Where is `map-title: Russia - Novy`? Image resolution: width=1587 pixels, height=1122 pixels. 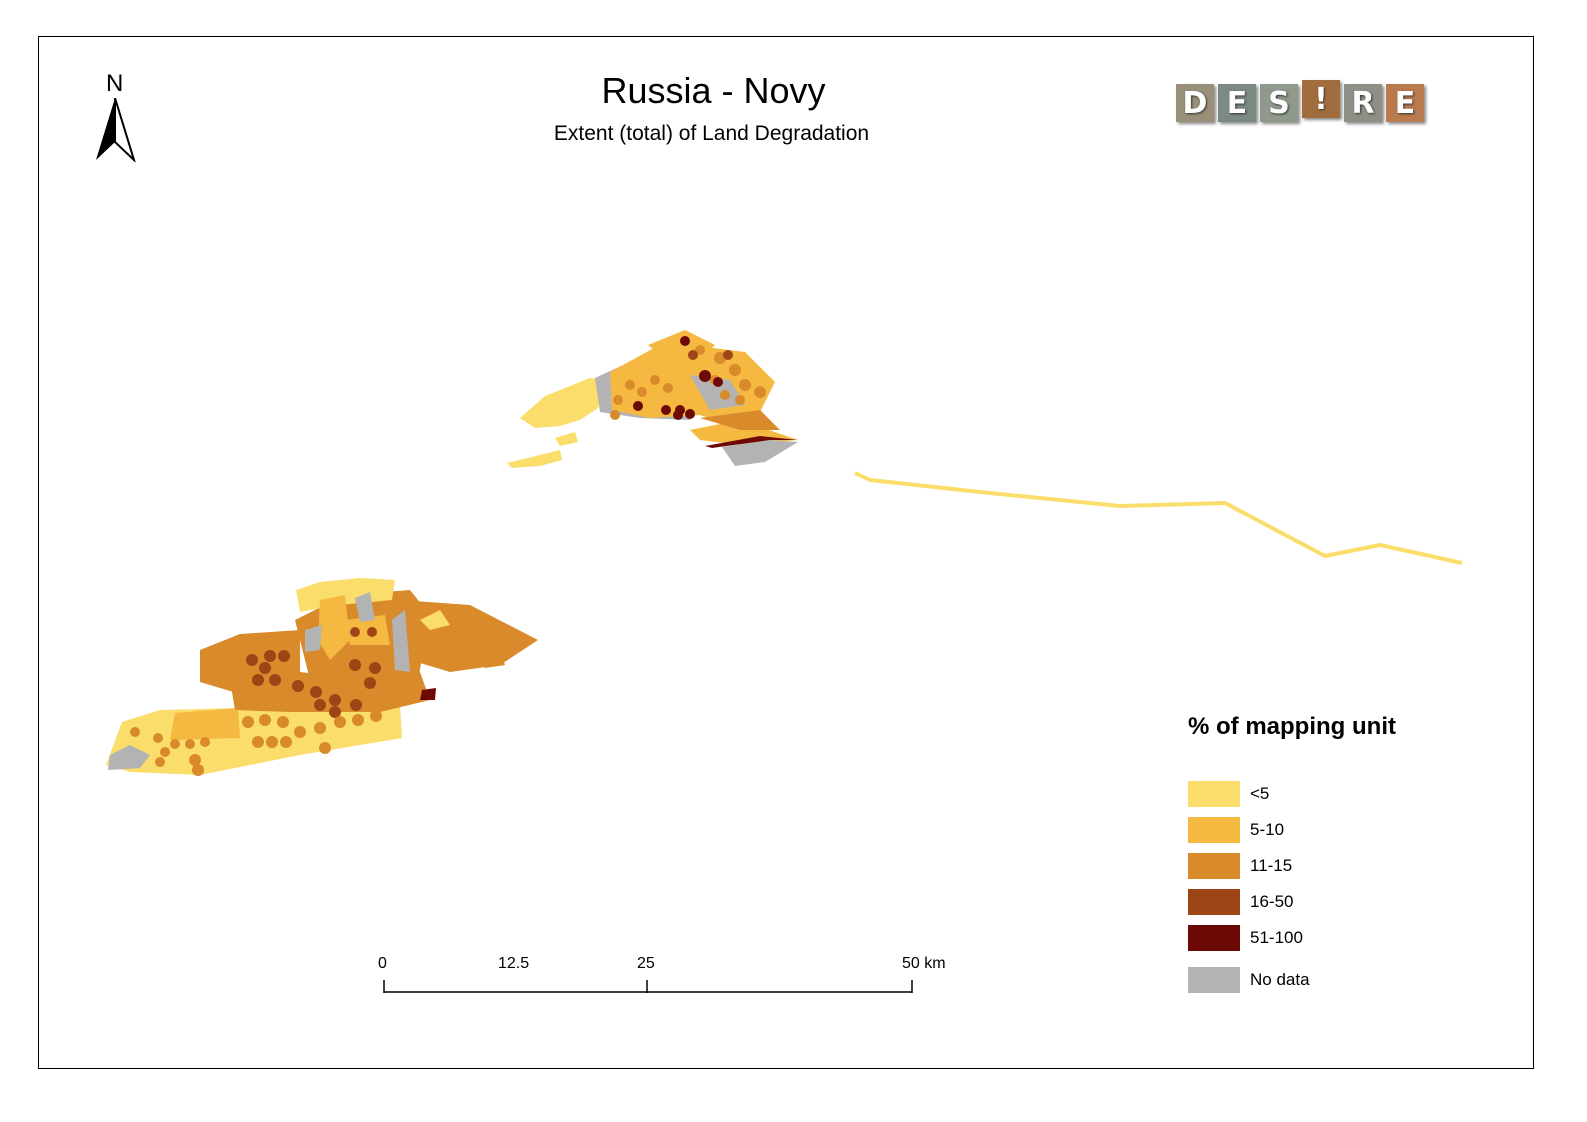
map-title: Russia - Novy is located at coordinates (713, 90).